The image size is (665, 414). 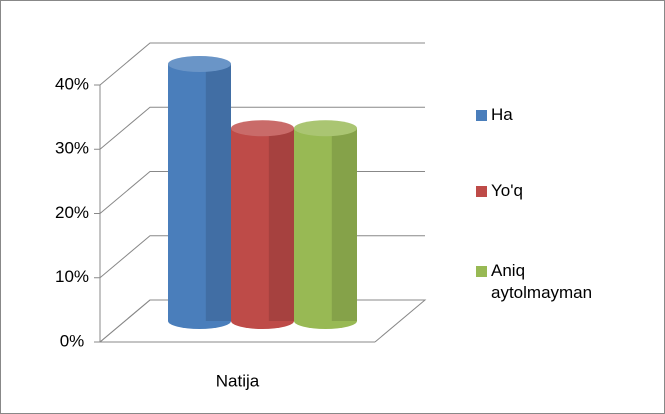 I want to click on legend-label: Ha, so click(x=502, y=114).